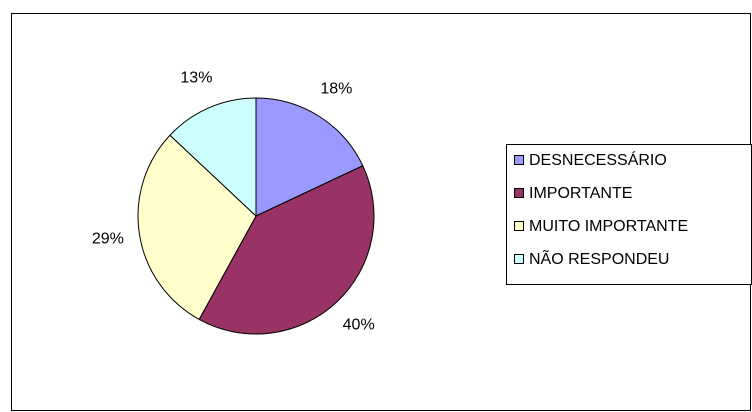 The width and height of the screenshot is (752, 412). I want to click on legend-label: MUITO IMPORTANTE, so click(608, 226).